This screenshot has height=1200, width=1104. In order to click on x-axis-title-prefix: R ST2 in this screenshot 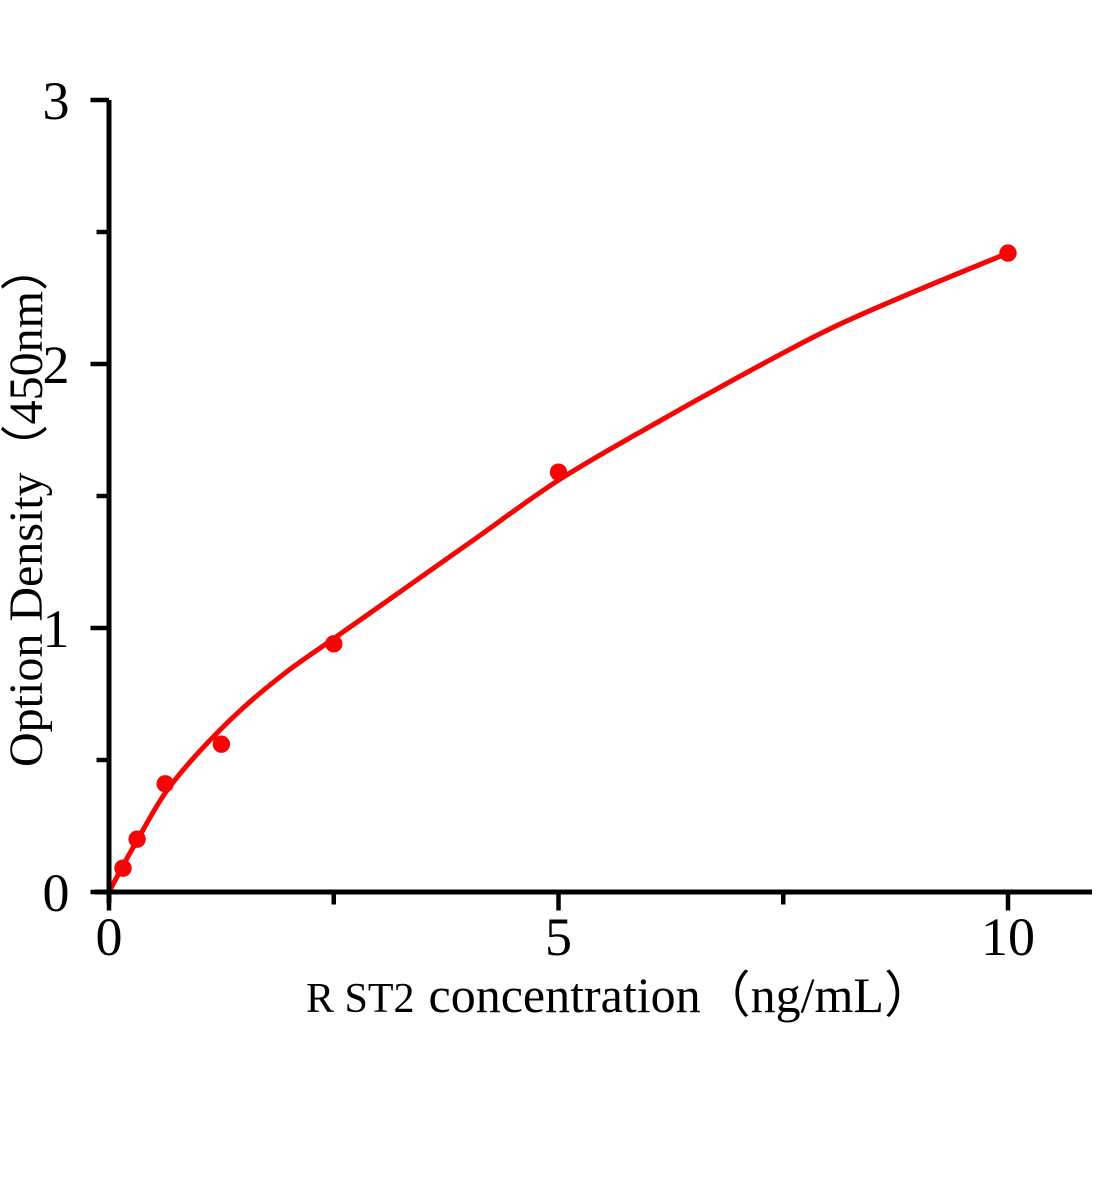, I will do `click(360, 999)`.